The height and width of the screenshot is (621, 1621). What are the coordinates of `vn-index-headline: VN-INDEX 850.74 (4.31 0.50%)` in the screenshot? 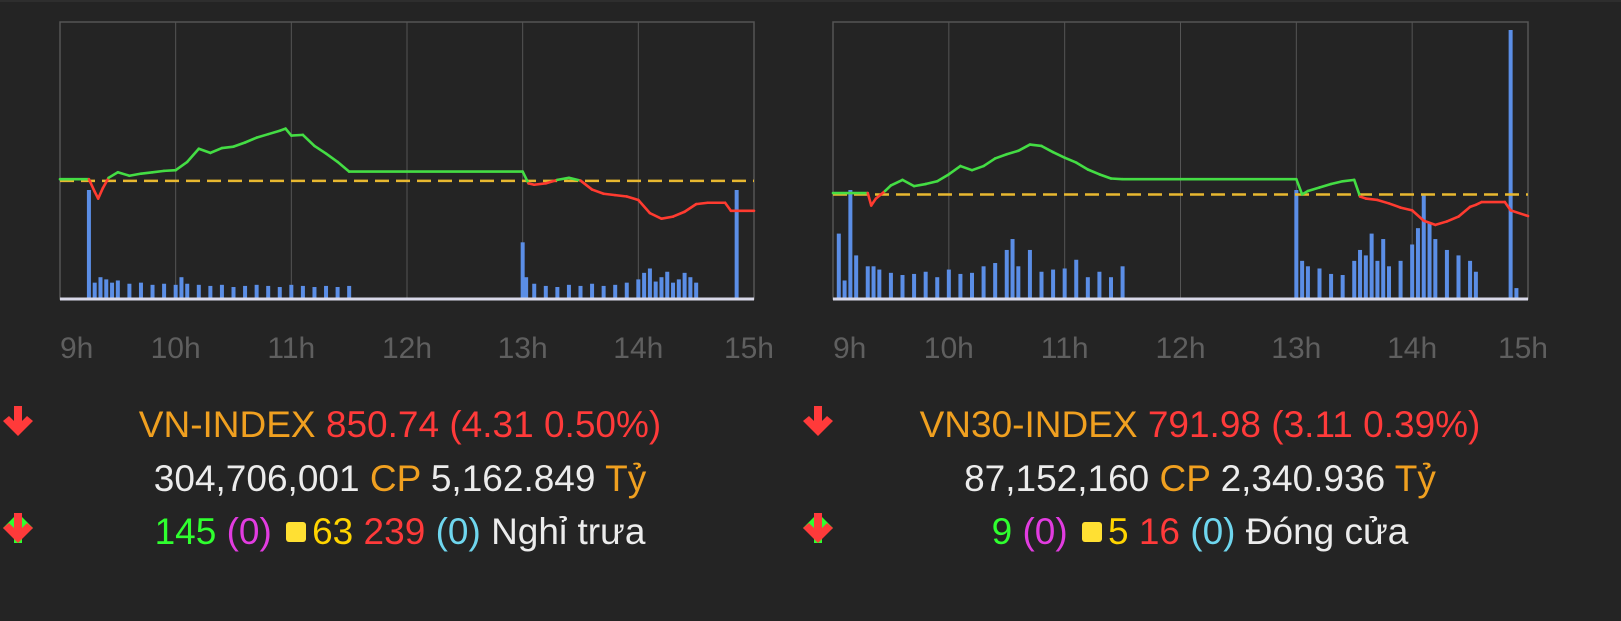 It's located at (400, 425).